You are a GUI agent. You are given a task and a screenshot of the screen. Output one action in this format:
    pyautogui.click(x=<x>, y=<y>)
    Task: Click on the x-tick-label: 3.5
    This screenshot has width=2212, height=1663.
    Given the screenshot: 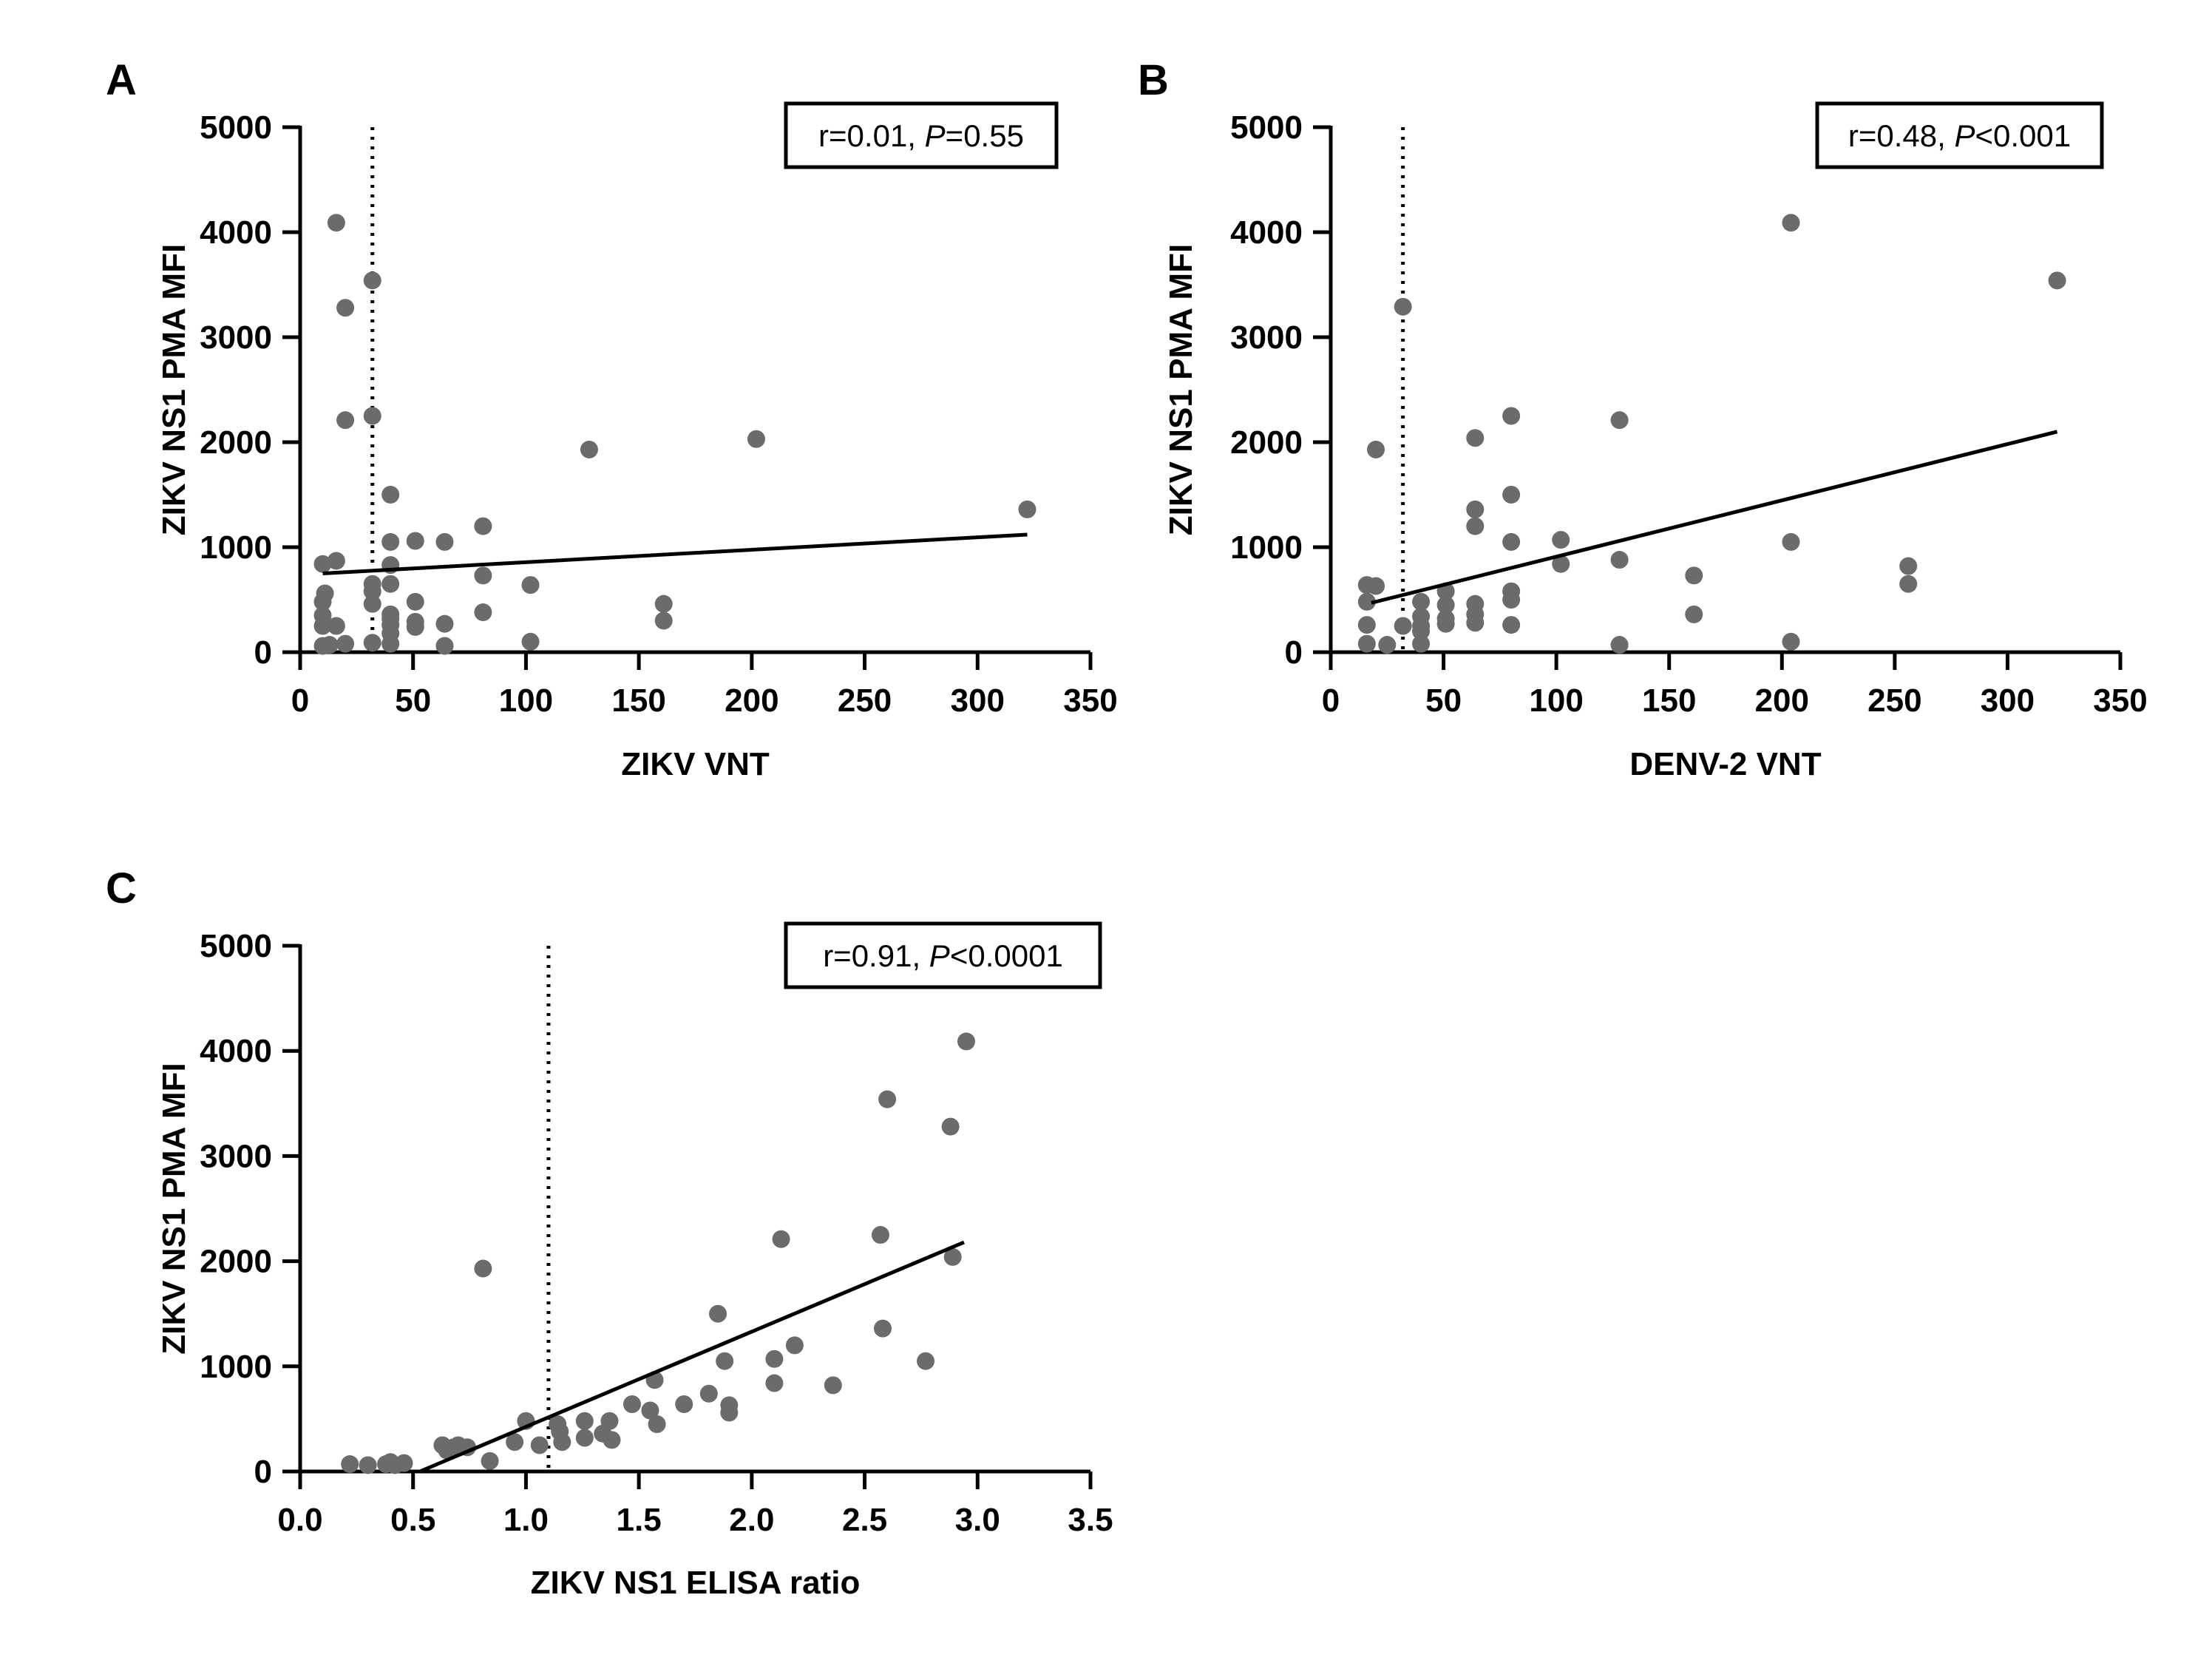 What is the action you would take?
    pyautogui.click(x=1090, y=1520)
    